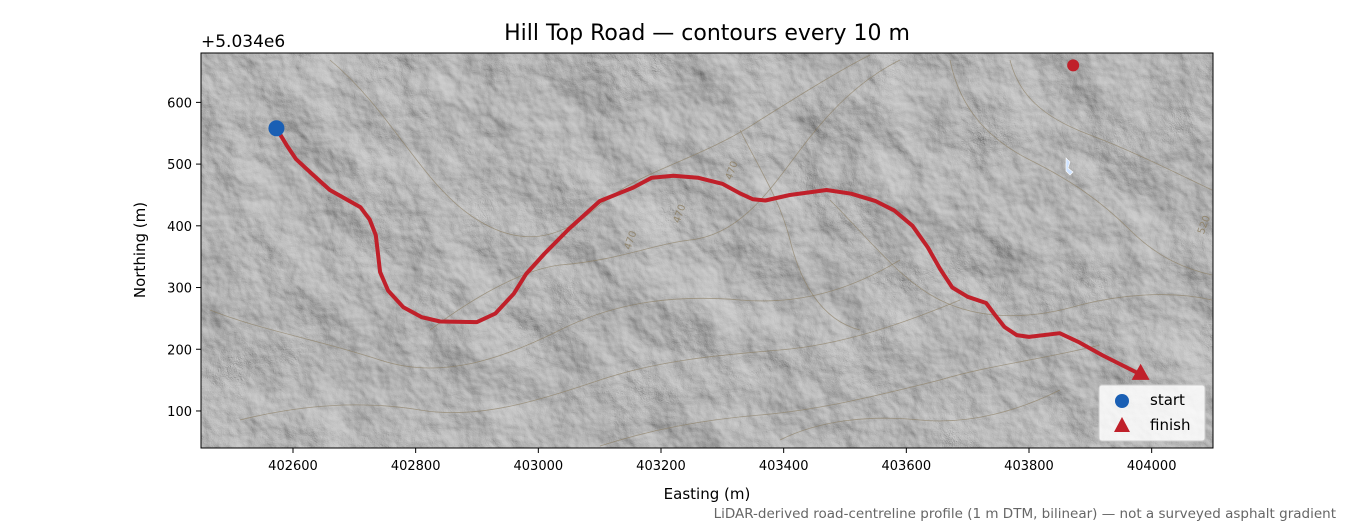 The width and height of the screenshot is (1350, 527). What do you see at coordinates (179, 289) in the screenshot?
I see `y-tick-label: 300` at bounding box center [179, 289].